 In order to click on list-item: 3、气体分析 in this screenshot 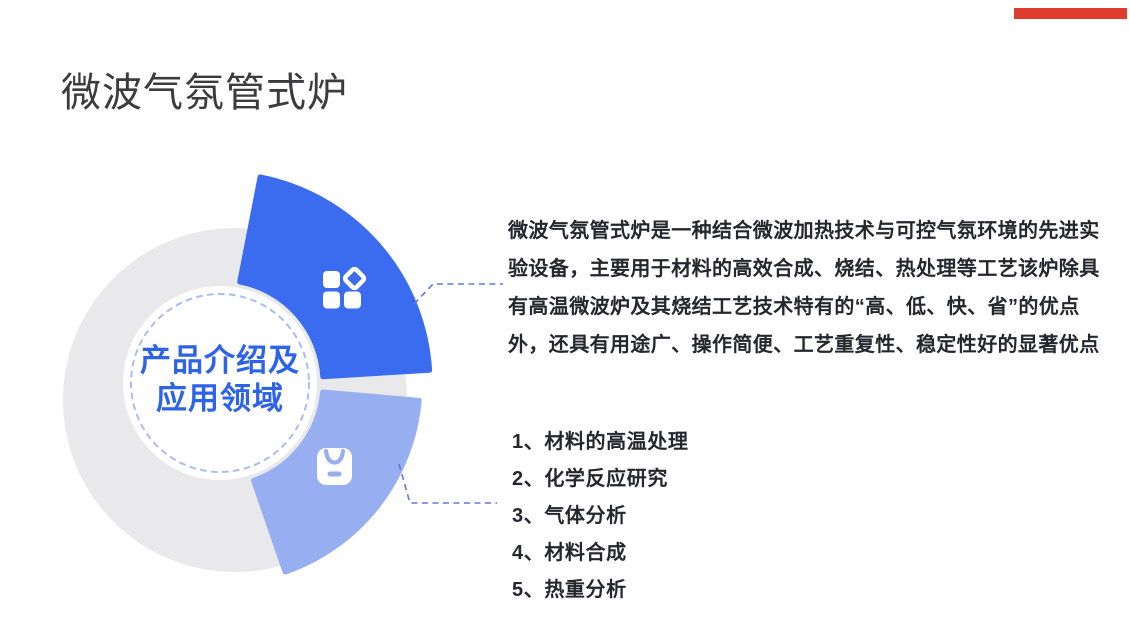, I will do `click(569, 516)`.